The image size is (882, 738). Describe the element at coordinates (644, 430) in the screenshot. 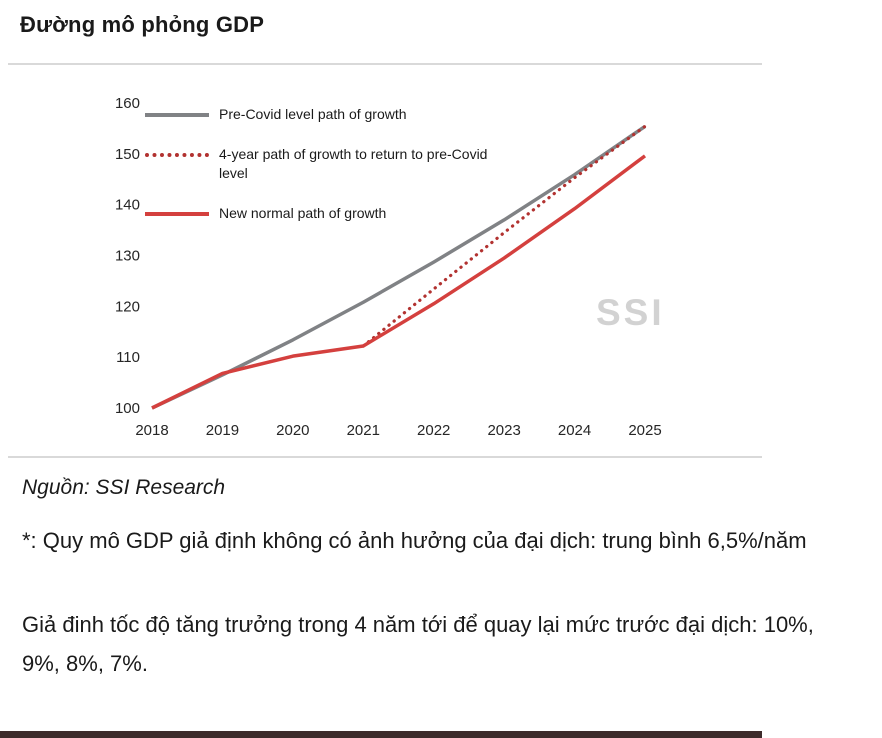

I see `x-axis-tick: 2025` at that location.